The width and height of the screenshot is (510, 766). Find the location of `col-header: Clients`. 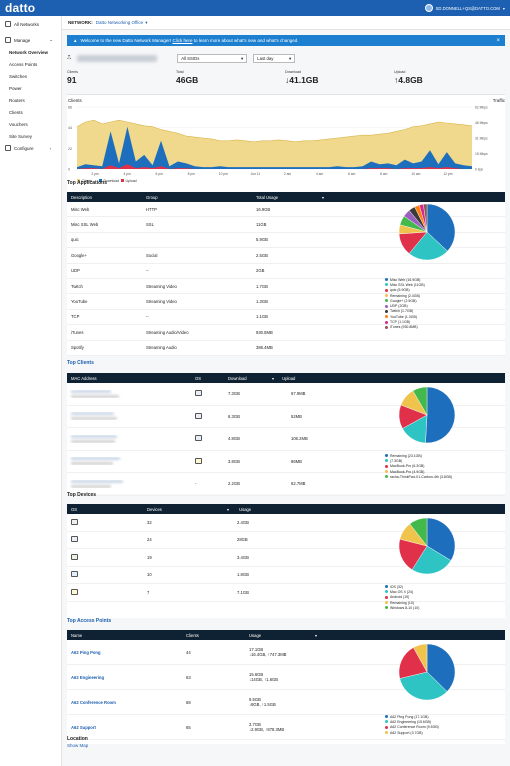

col-header: Clients is located at coordinates (192, 635).